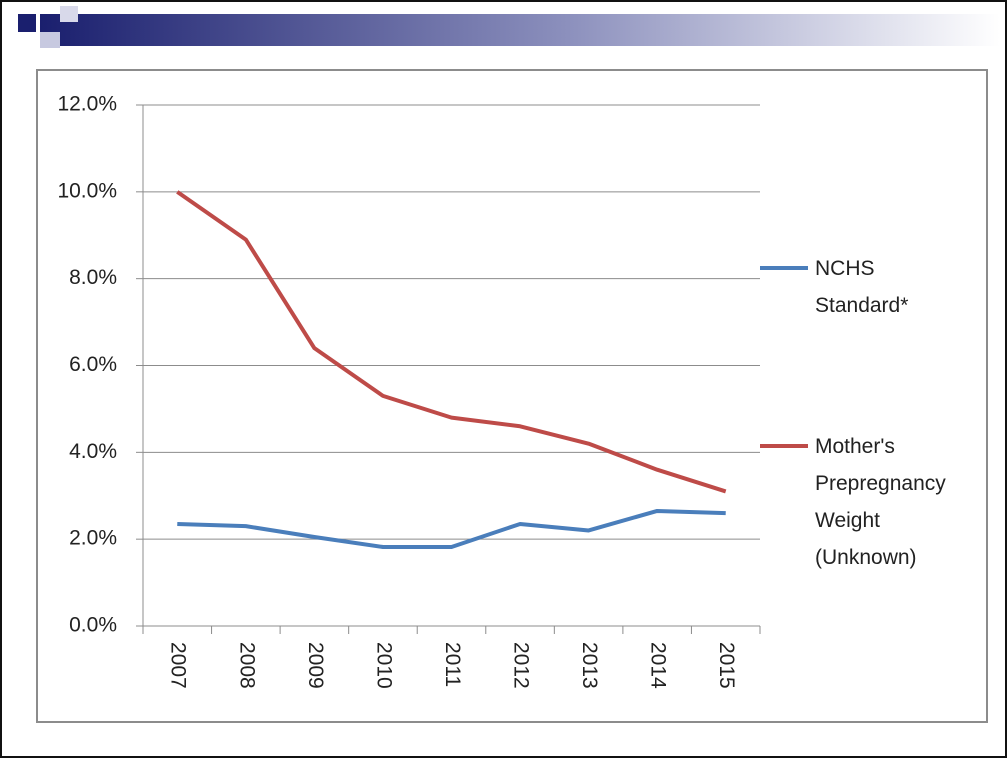  Describe the element at coordinates (383, 665) in the screenshot. I see `x-tick-label: 2010` at that location.